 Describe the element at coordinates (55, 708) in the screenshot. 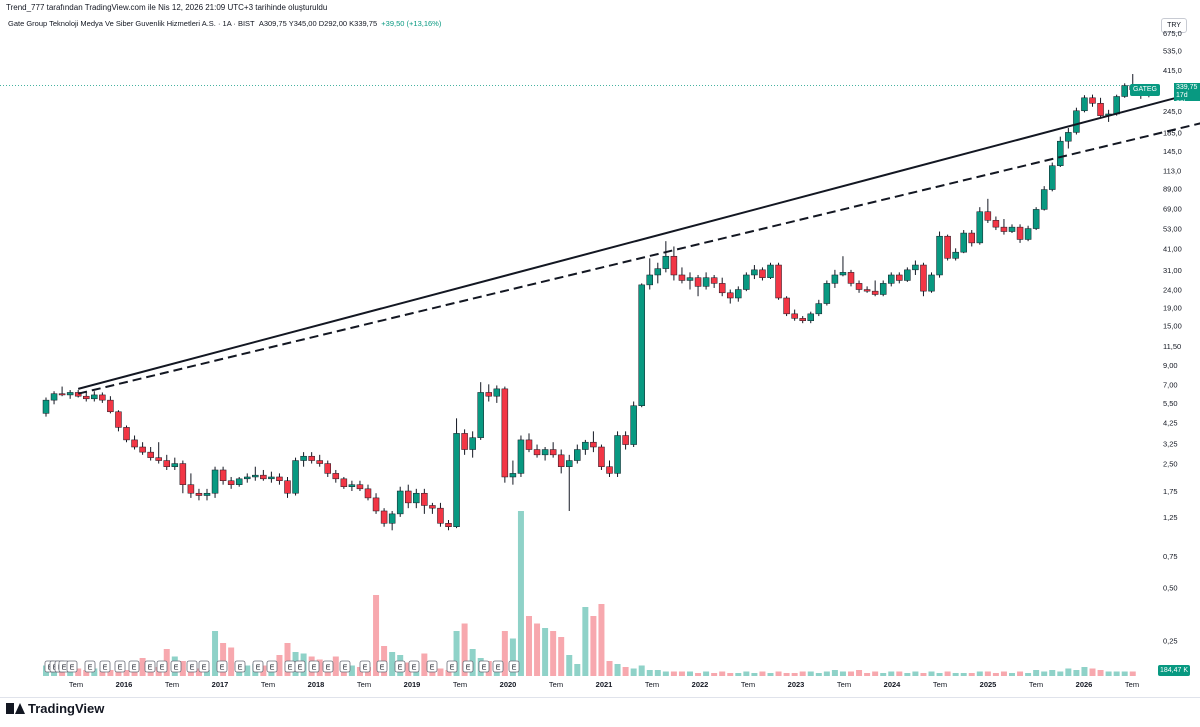

I see `tradingview-brand: TradingView` at that location.